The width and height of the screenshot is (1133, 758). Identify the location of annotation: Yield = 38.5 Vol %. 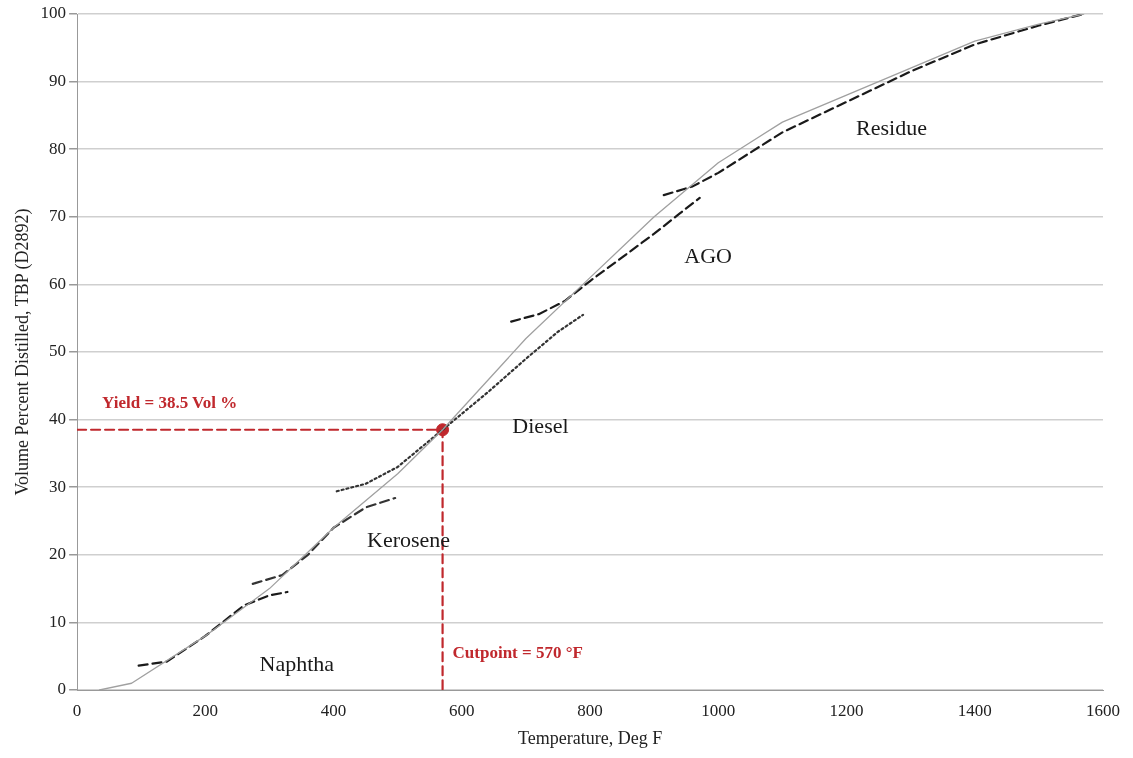
(170, 403).